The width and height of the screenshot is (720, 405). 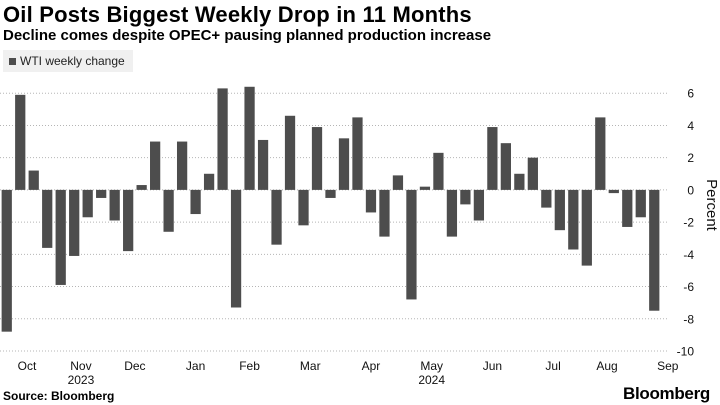 What do you see at coordinates (606, 366) in the screenshot?
I see `x-tick-label: Aug` at bounding box center [606, 366].